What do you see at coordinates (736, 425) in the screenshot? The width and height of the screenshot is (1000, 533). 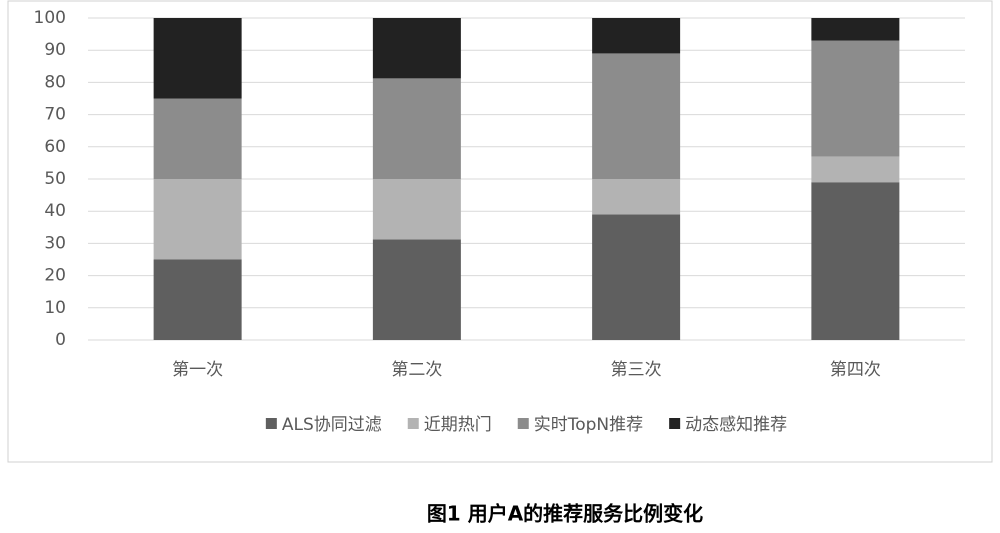 I see `legend-label: 动态感知推荐` at bounding box center [736, 425].